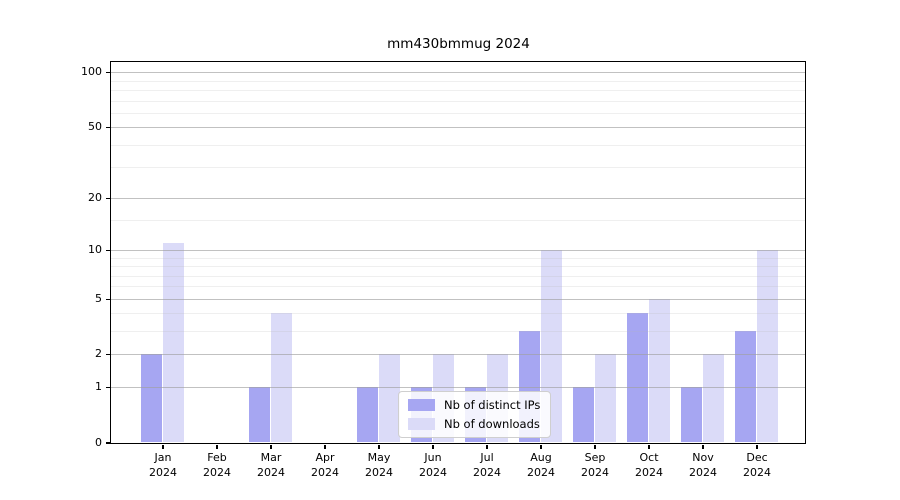  Describe the element at coordinates (487, 457) in the screenshot. I see `x-tick-label-month: Jul` at that location.